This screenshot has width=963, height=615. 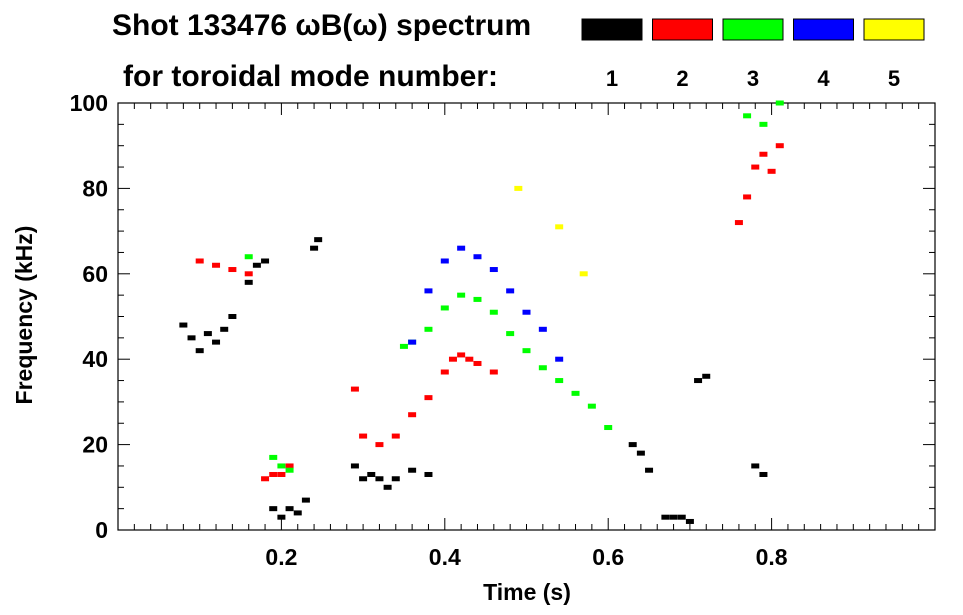 What do you see at coordinates (281, 557) in the screenshot?
I see `x-tick-label: 0.2` at bounding box center [281, 557].